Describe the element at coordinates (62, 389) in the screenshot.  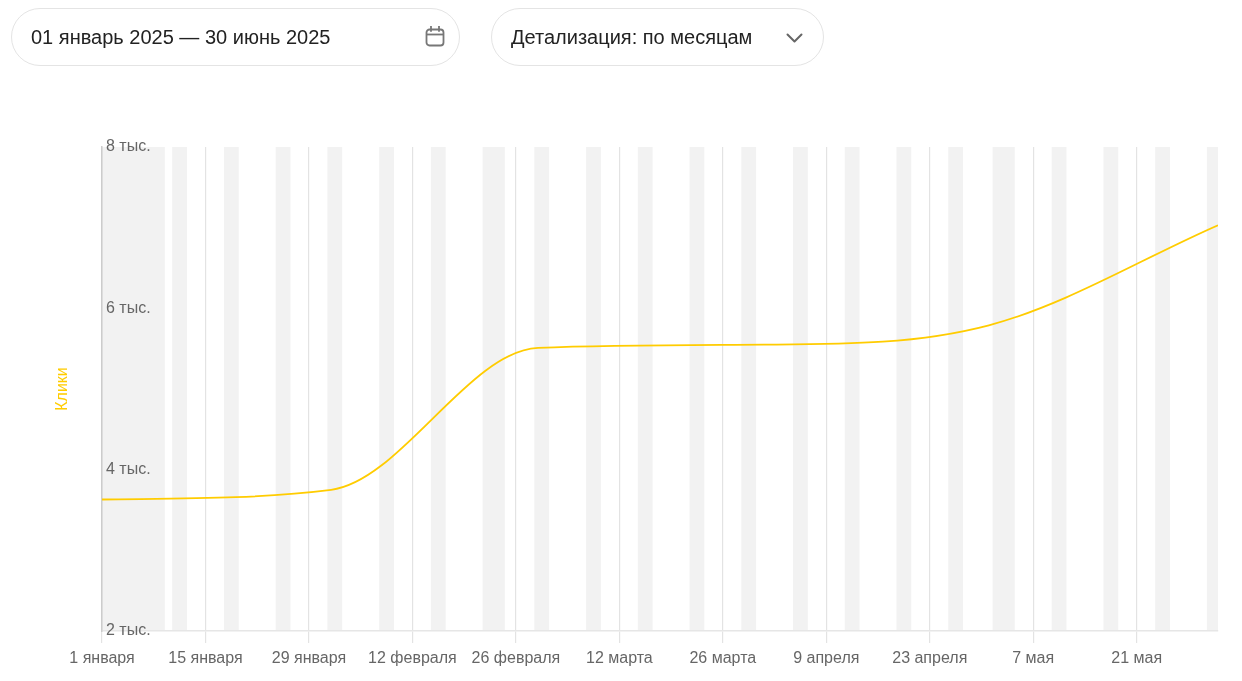
I see `y-axis-title: Клики` at that location.